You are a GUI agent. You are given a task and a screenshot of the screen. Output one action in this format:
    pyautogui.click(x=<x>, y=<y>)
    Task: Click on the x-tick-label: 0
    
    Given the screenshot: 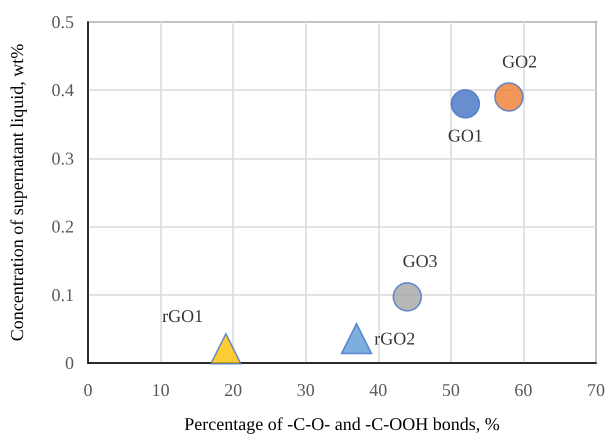 What is the action you would take?
    pyautogui.click(x=88, y=390)
    